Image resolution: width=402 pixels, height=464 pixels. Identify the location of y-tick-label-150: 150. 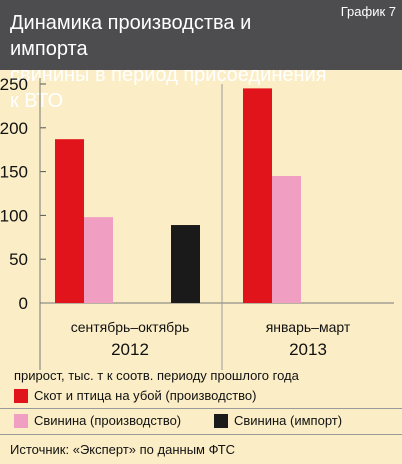
(14, 172).